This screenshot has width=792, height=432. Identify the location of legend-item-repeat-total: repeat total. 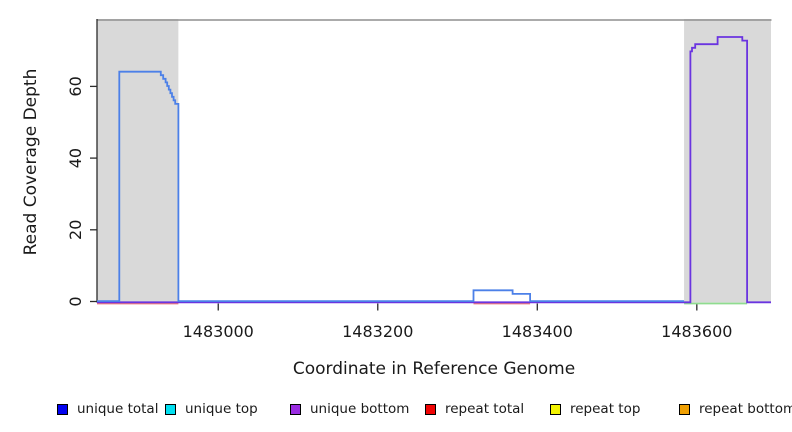
(474, 409).